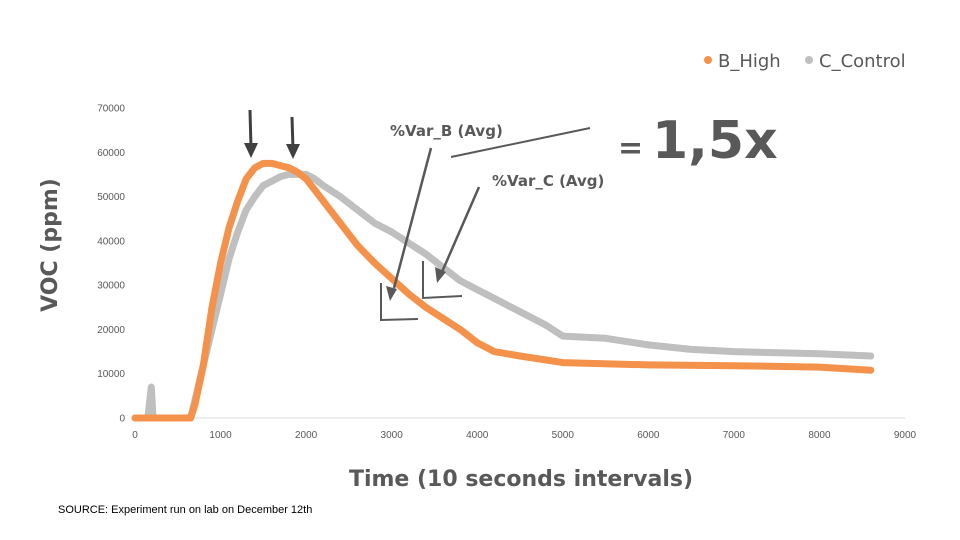 The height and width of the screenshot is (540, 960). I want to click on peak-arrow-b-line, so click(250, 129).